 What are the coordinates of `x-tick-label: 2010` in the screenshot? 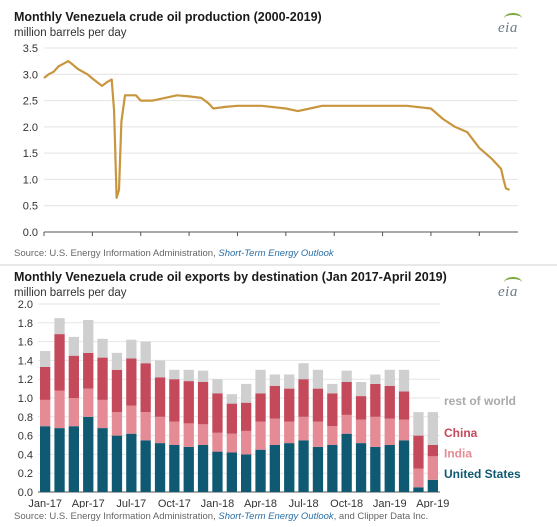 It's located at (286, 239).